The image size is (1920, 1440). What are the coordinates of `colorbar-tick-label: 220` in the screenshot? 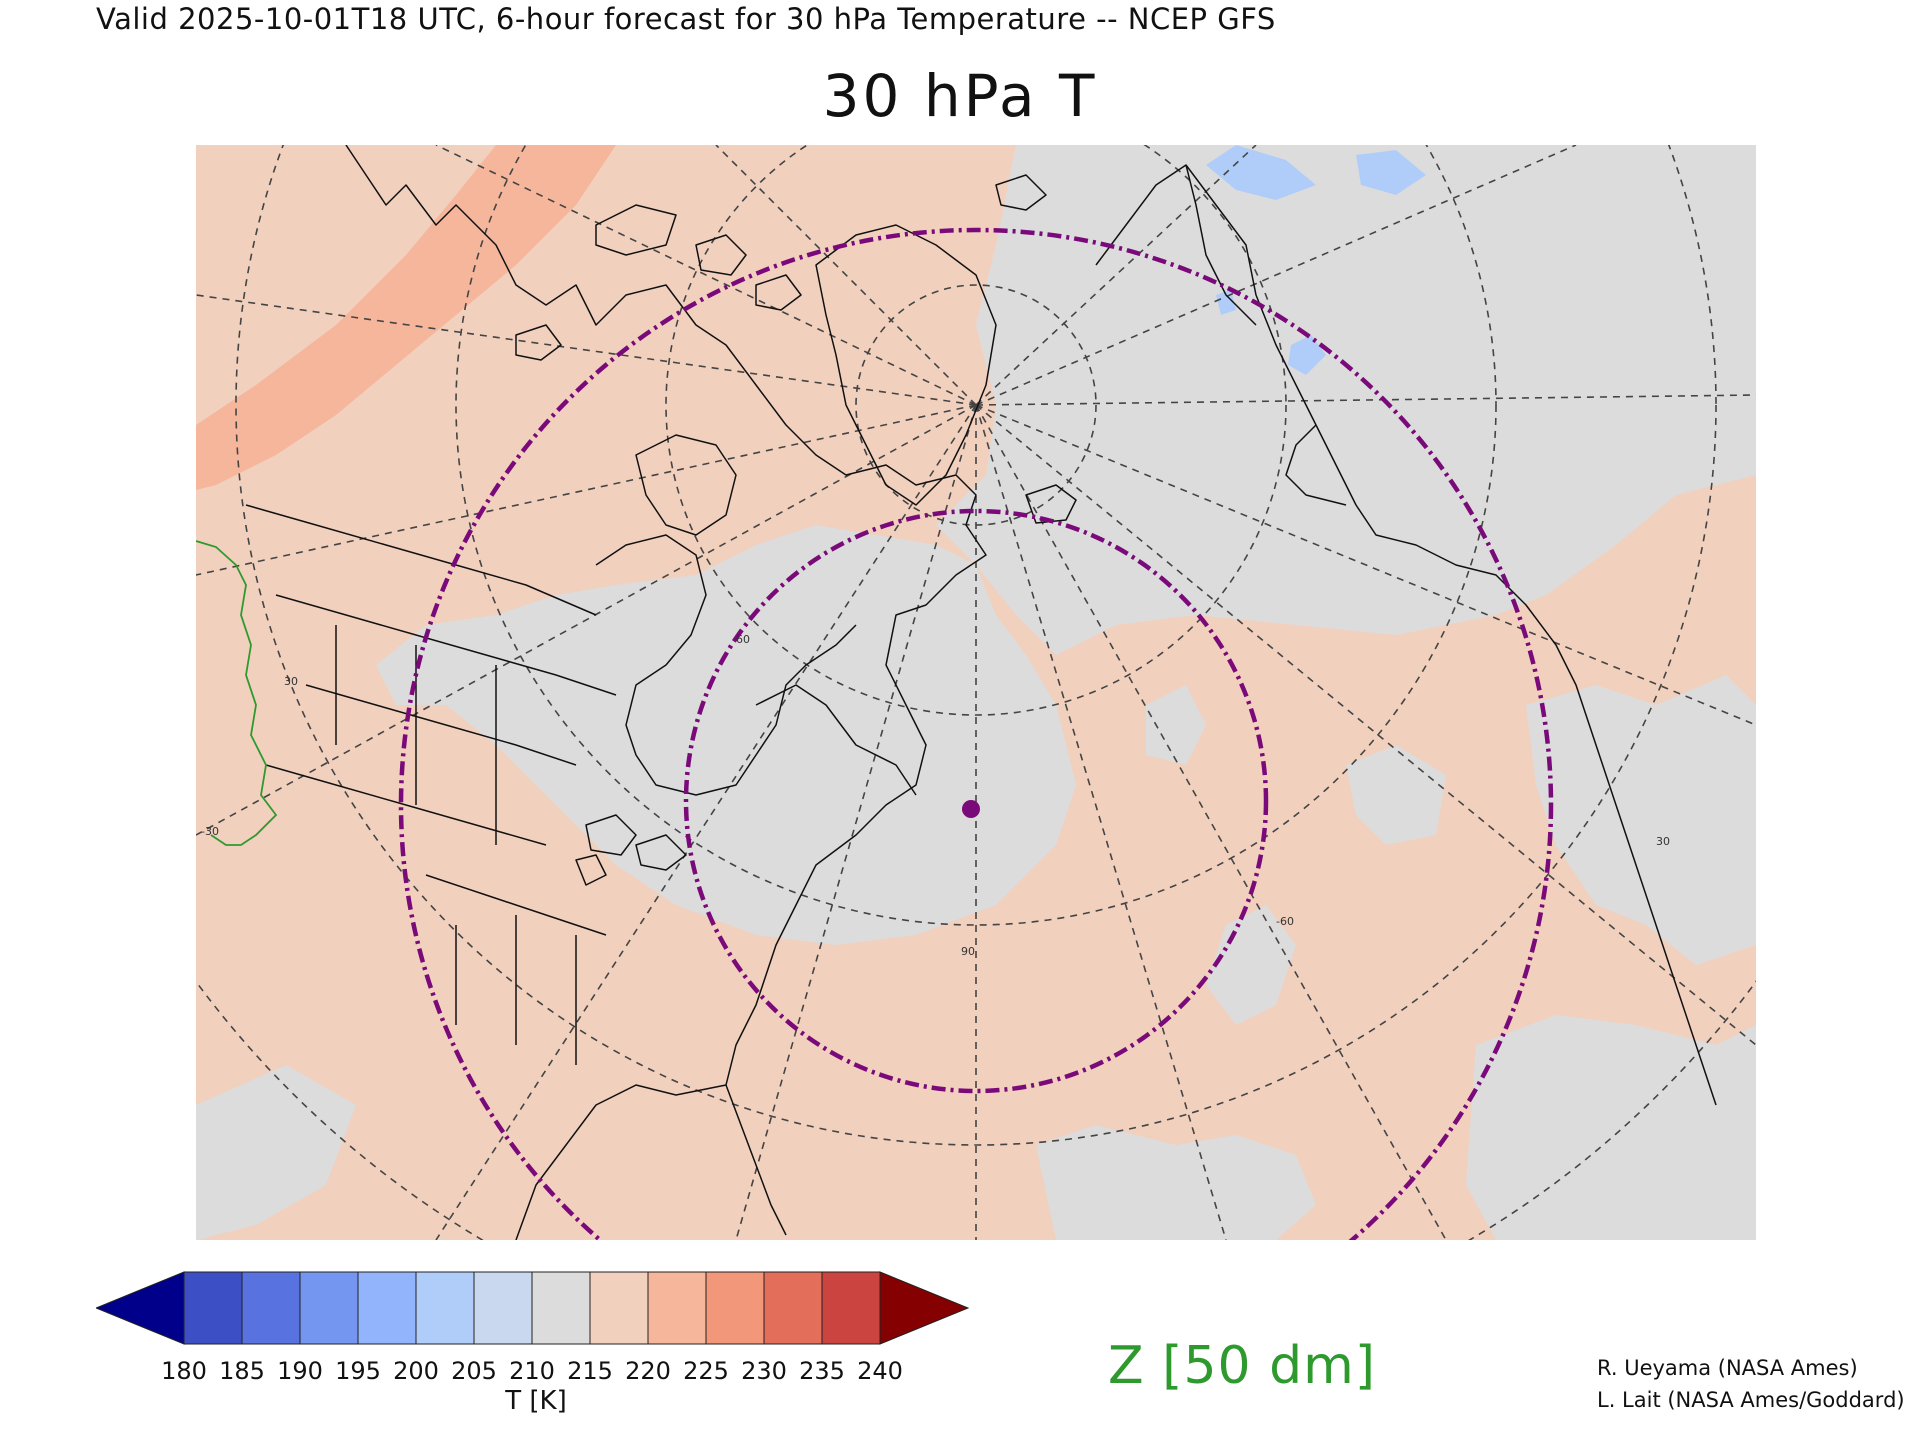 It's located at (648, 1371).